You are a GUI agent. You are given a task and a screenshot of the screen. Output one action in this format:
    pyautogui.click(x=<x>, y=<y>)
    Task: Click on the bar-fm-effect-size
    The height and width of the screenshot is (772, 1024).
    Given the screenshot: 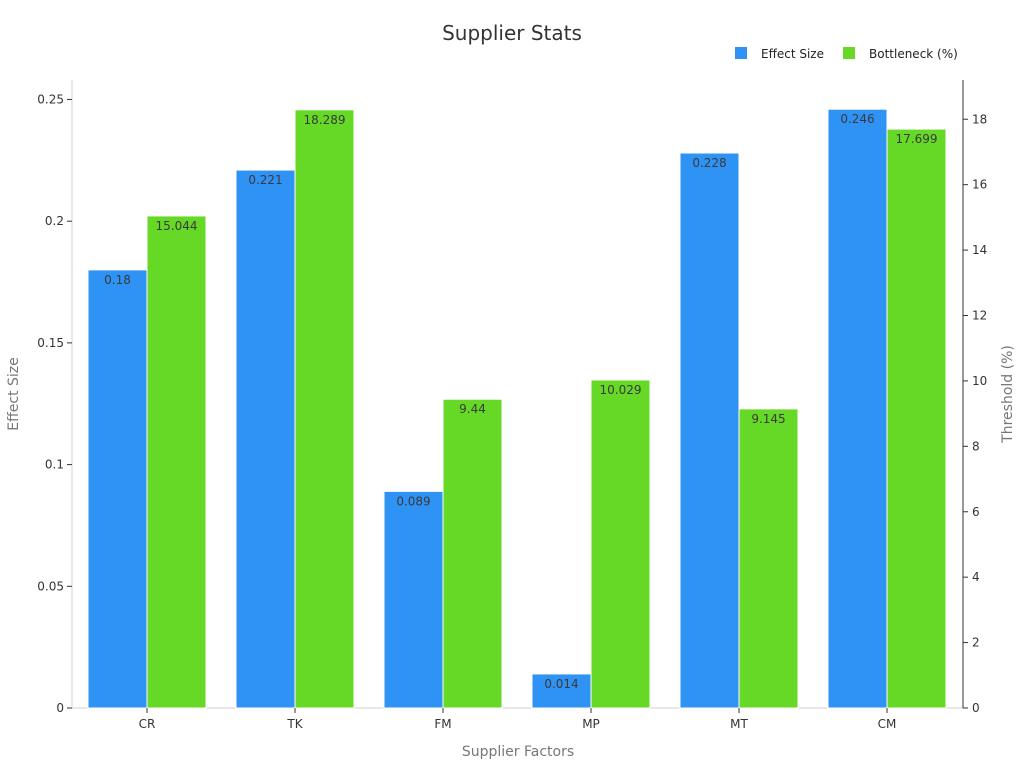 What is the action you would take?
    pyautogui.click(x=413, y=599)
    